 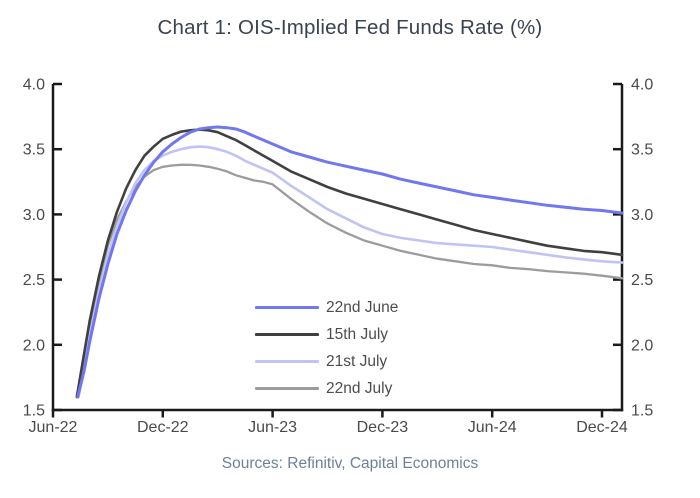 I want to click on legend-label: 15th July, so click(x=357, y=334).